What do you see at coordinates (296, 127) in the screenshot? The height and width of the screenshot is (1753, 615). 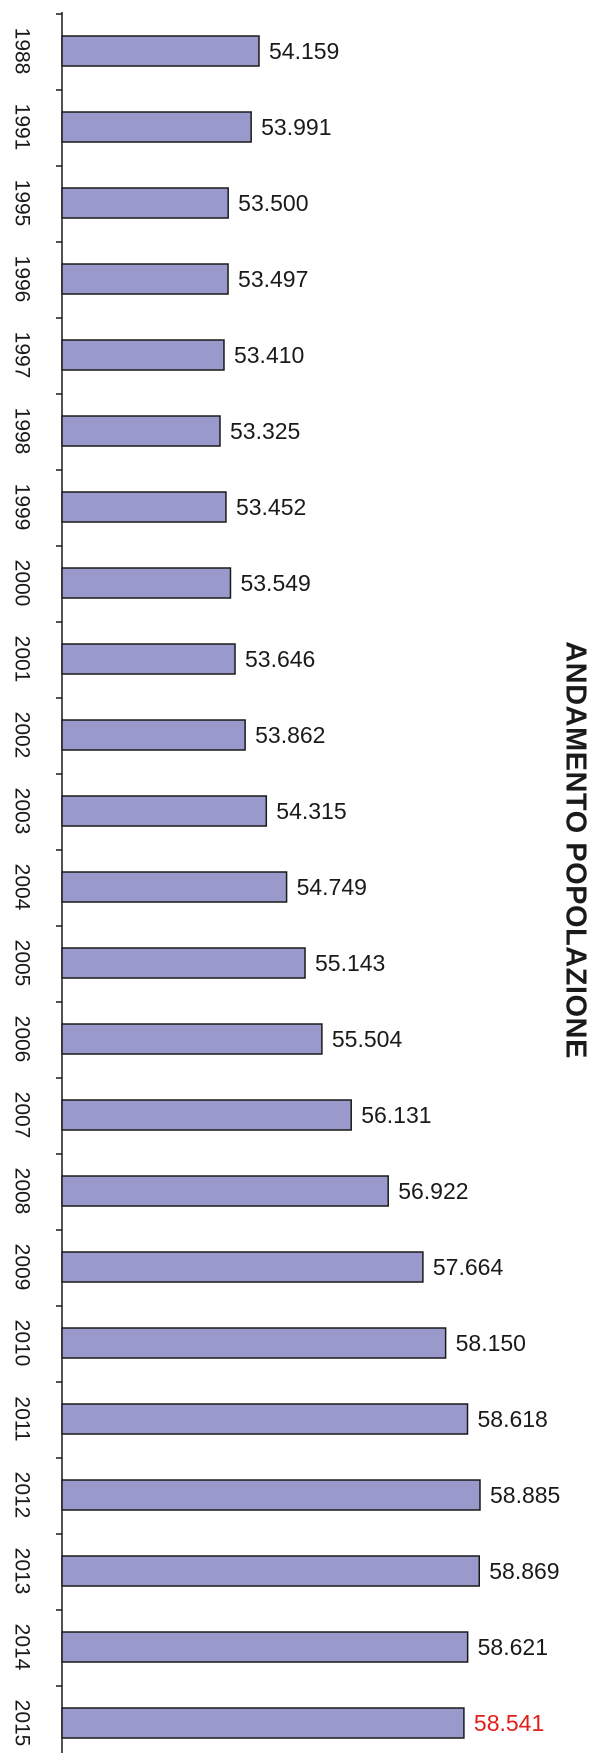 I see `data-label-1991: 53.991` at bounding box center [296, 127].